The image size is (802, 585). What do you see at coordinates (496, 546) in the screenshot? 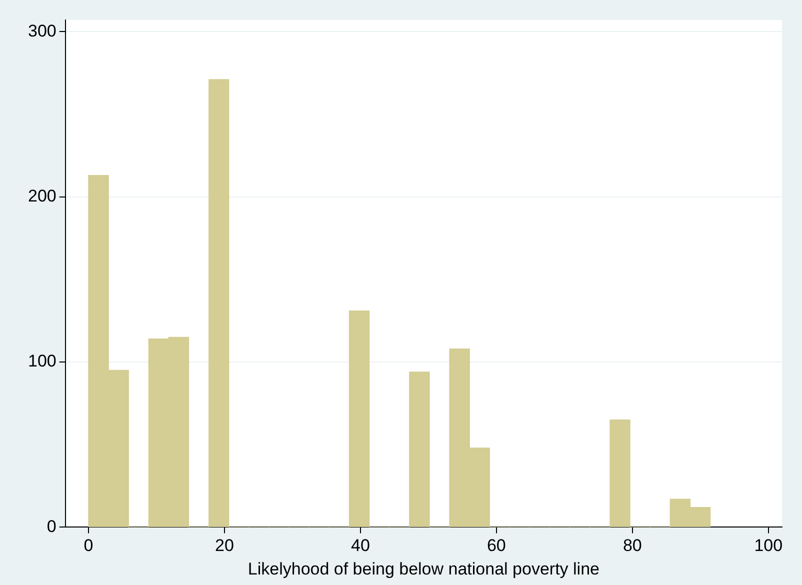
I see `x-tick-label: 60` at bounding box center [496, 546].